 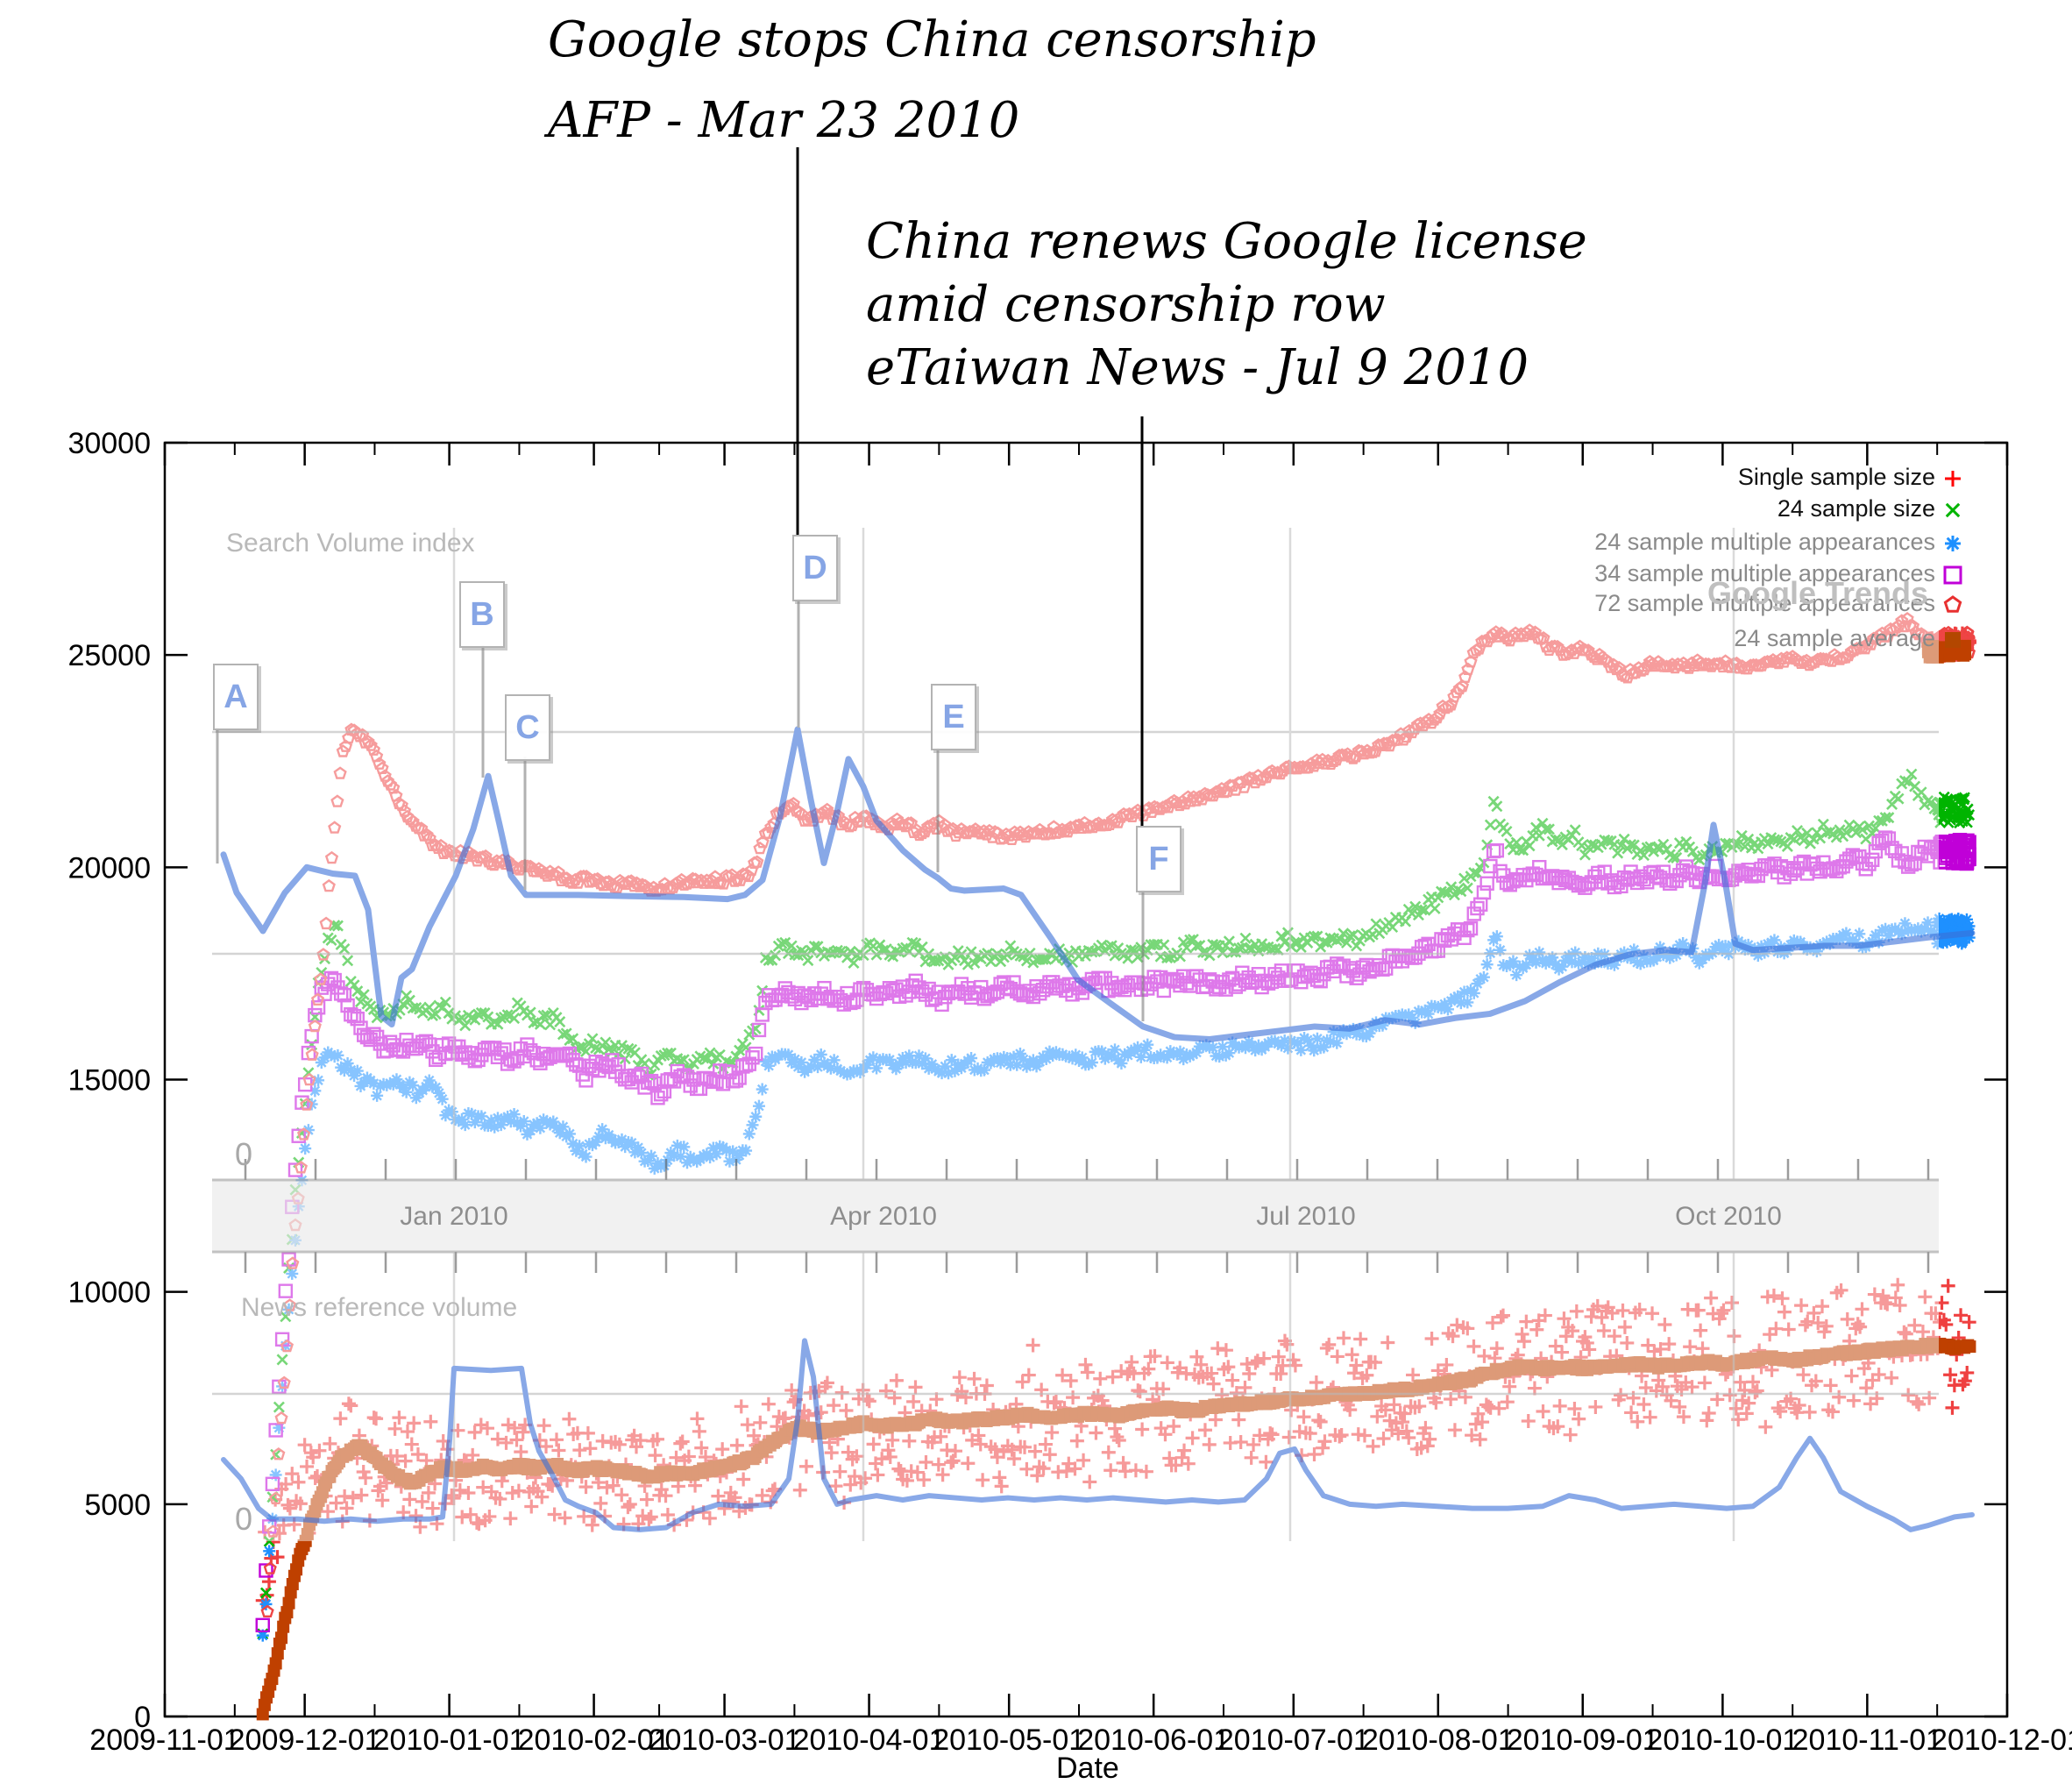 I want to click on x-tick-label: 2010-03-01, so click(x=725, y=1740).